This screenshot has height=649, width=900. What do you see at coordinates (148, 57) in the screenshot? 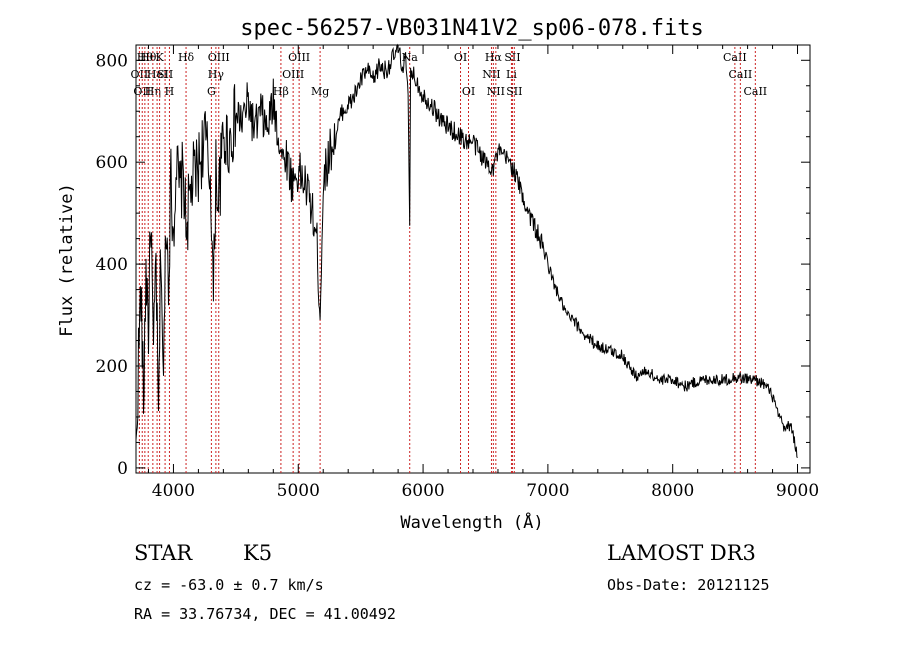
I see `line-marker-label: Hθ` at bounding box center [148, 57].